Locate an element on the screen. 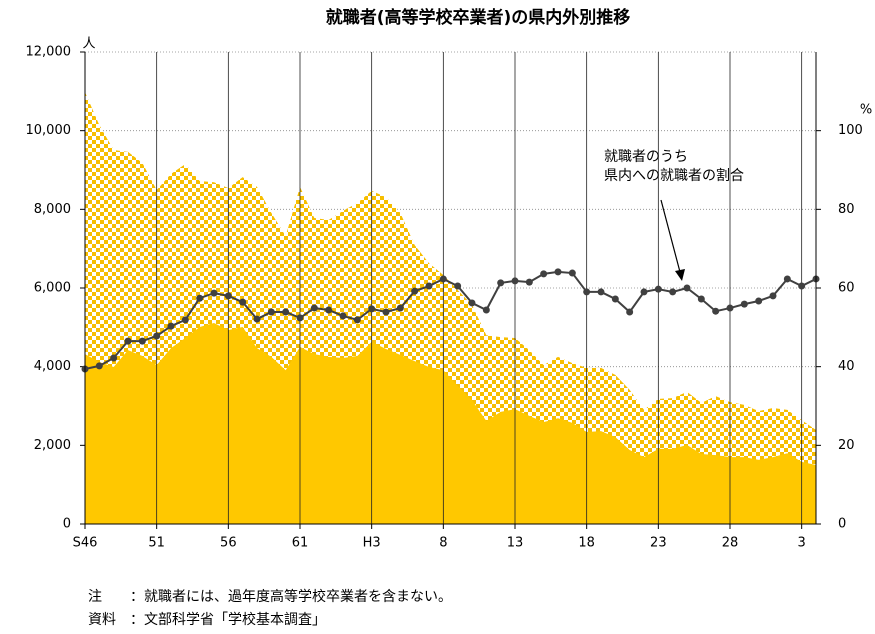 The height and width of the screenshot is (634, 875). x-tick-label: S46 is located at coordinates (85, 543).